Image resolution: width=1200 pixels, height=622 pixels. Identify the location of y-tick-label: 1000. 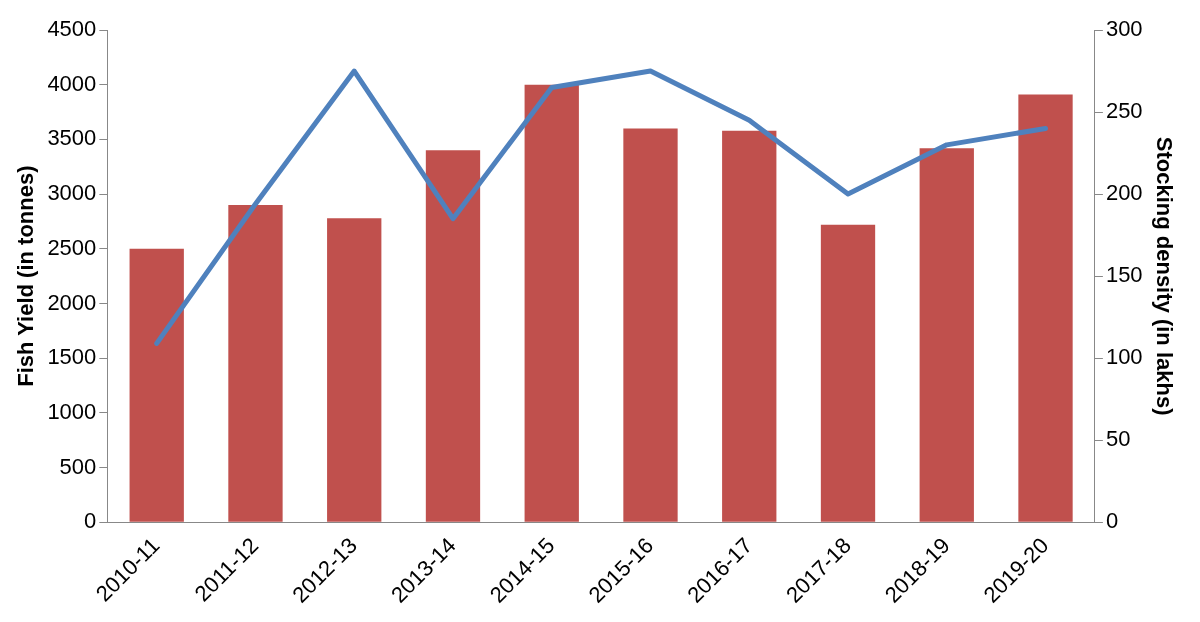
(72, 411).